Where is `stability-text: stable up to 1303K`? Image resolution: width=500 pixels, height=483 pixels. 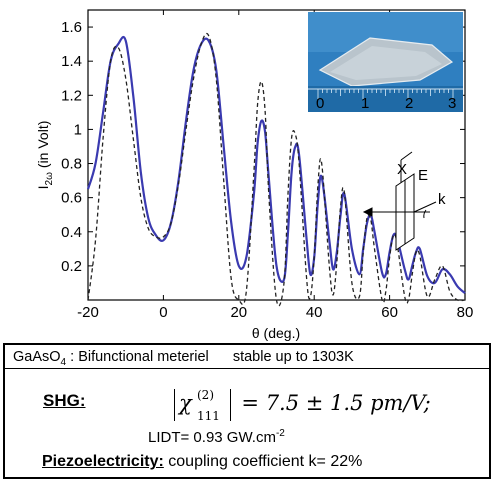 stability-text: stable up to 1303K is located at coordinates (293, 357).